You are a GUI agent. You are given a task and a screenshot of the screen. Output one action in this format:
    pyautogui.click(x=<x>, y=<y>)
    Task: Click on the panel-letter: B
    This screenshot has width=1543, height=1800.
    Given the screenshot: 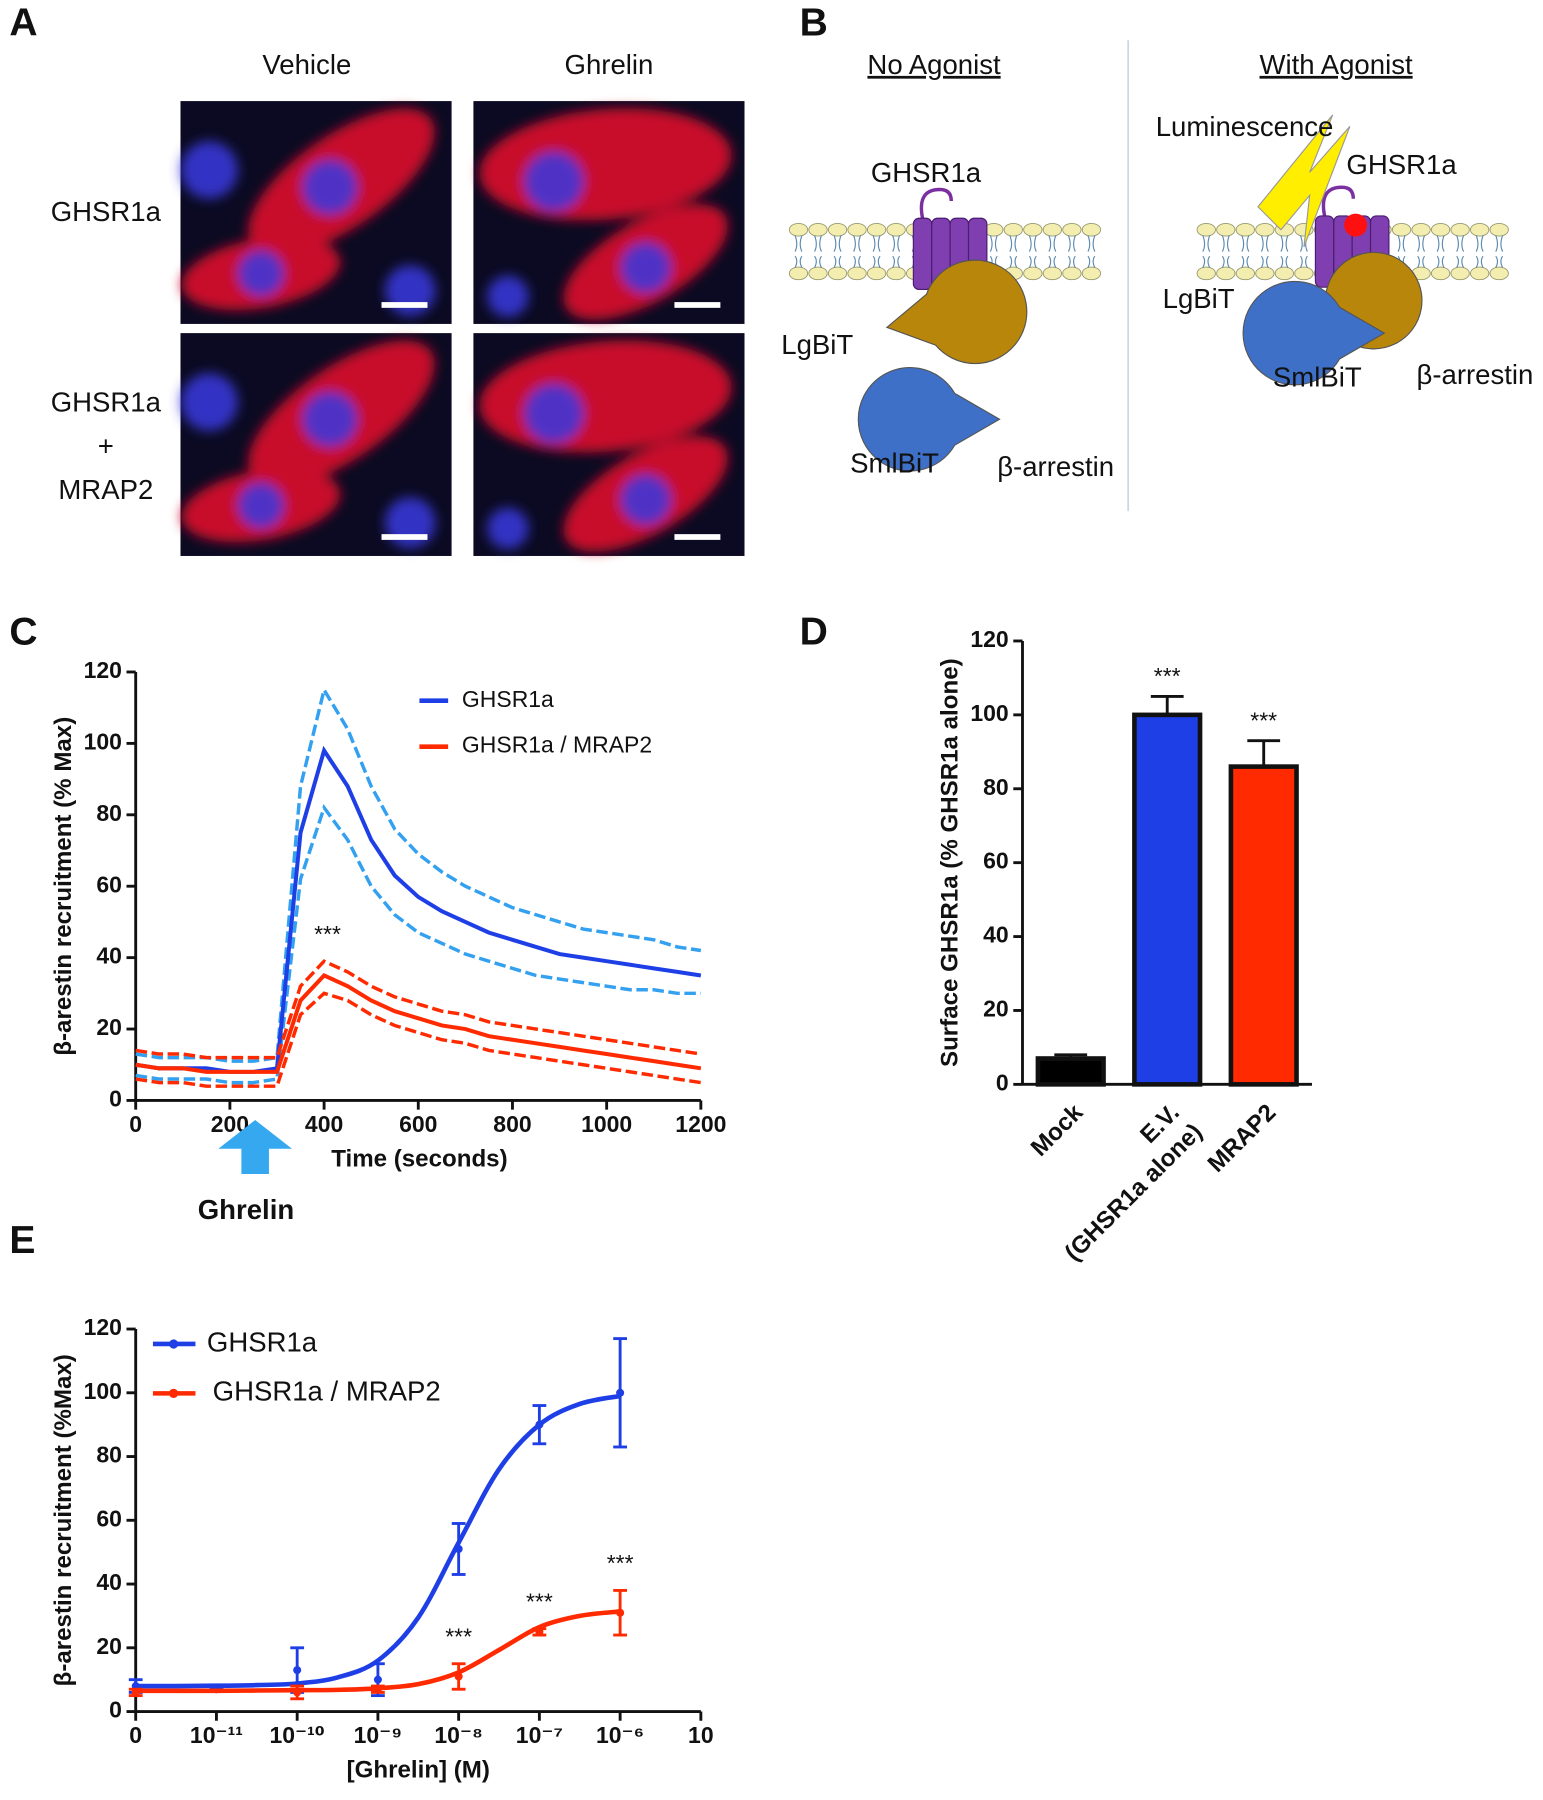 What is the action you would take?
    pyautogui.click(x=814, y=23)
    